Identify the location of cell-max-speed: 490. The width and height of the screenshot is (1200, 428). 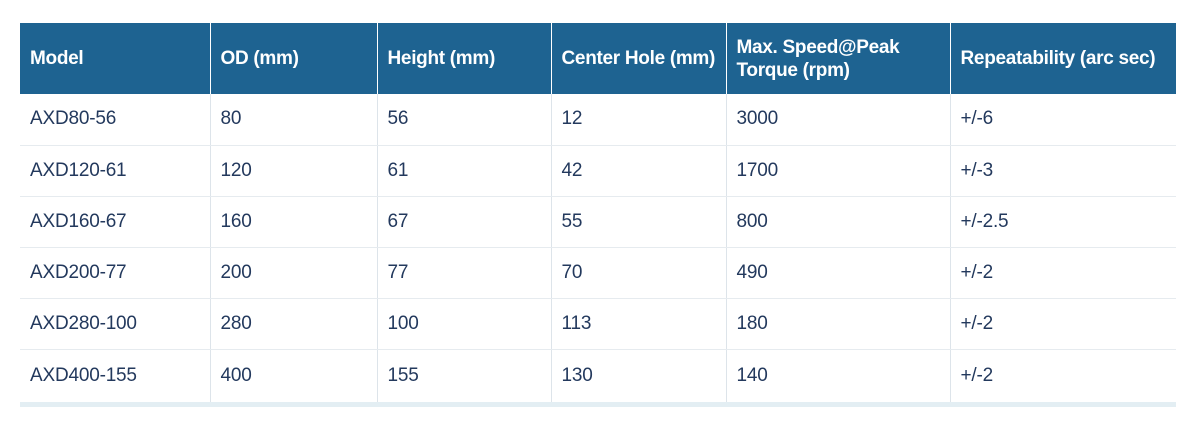
(838, 273).